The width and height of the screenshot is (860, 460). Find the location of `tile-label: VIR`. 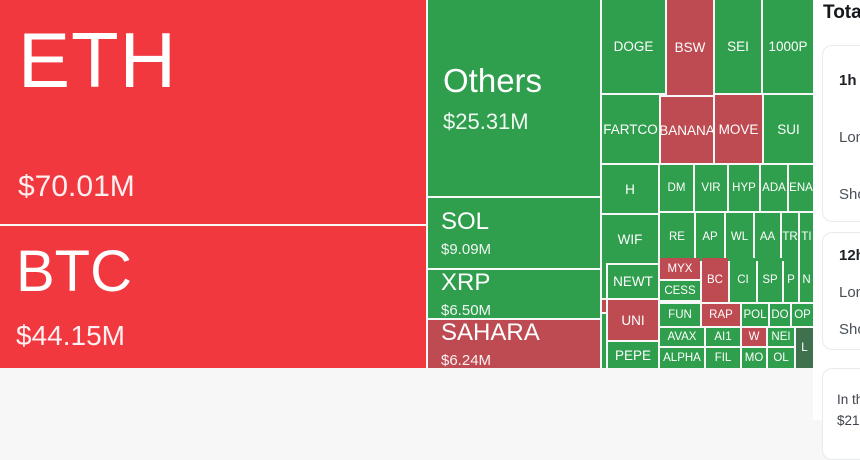

tile-label: VIR is located at coordinates (711, 188).